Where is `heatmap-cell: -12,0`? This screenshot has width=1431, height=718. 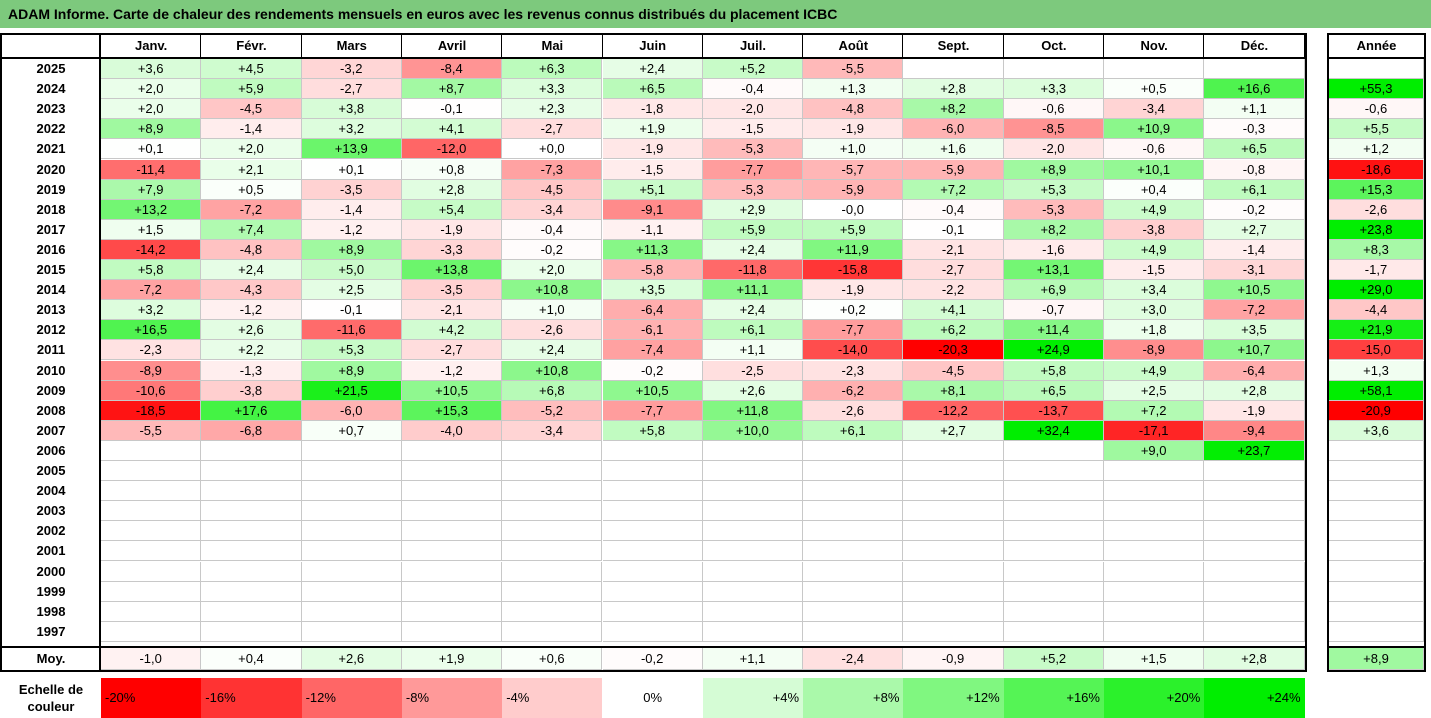
heatmap-cell: -12,0 is located at coordinates (452, 149).